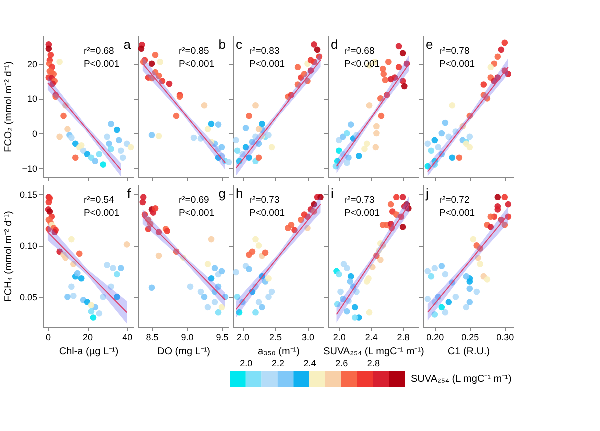 This screenshot has width=600, height=431. I want to click on x-tick-label: 2.8, so click(403, 337).